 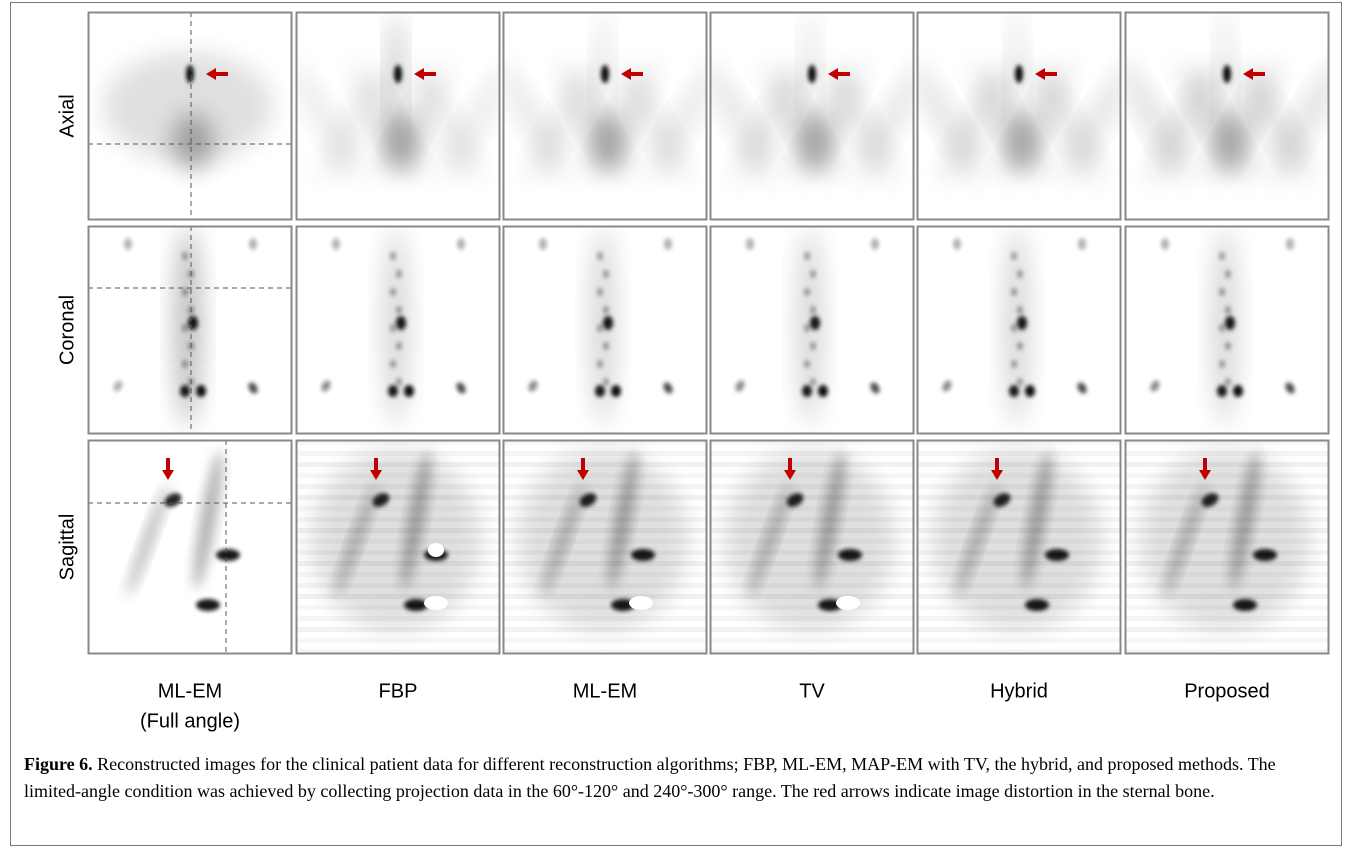 I want to click on caption-label: Figure 6., so click(x=58, y=764).